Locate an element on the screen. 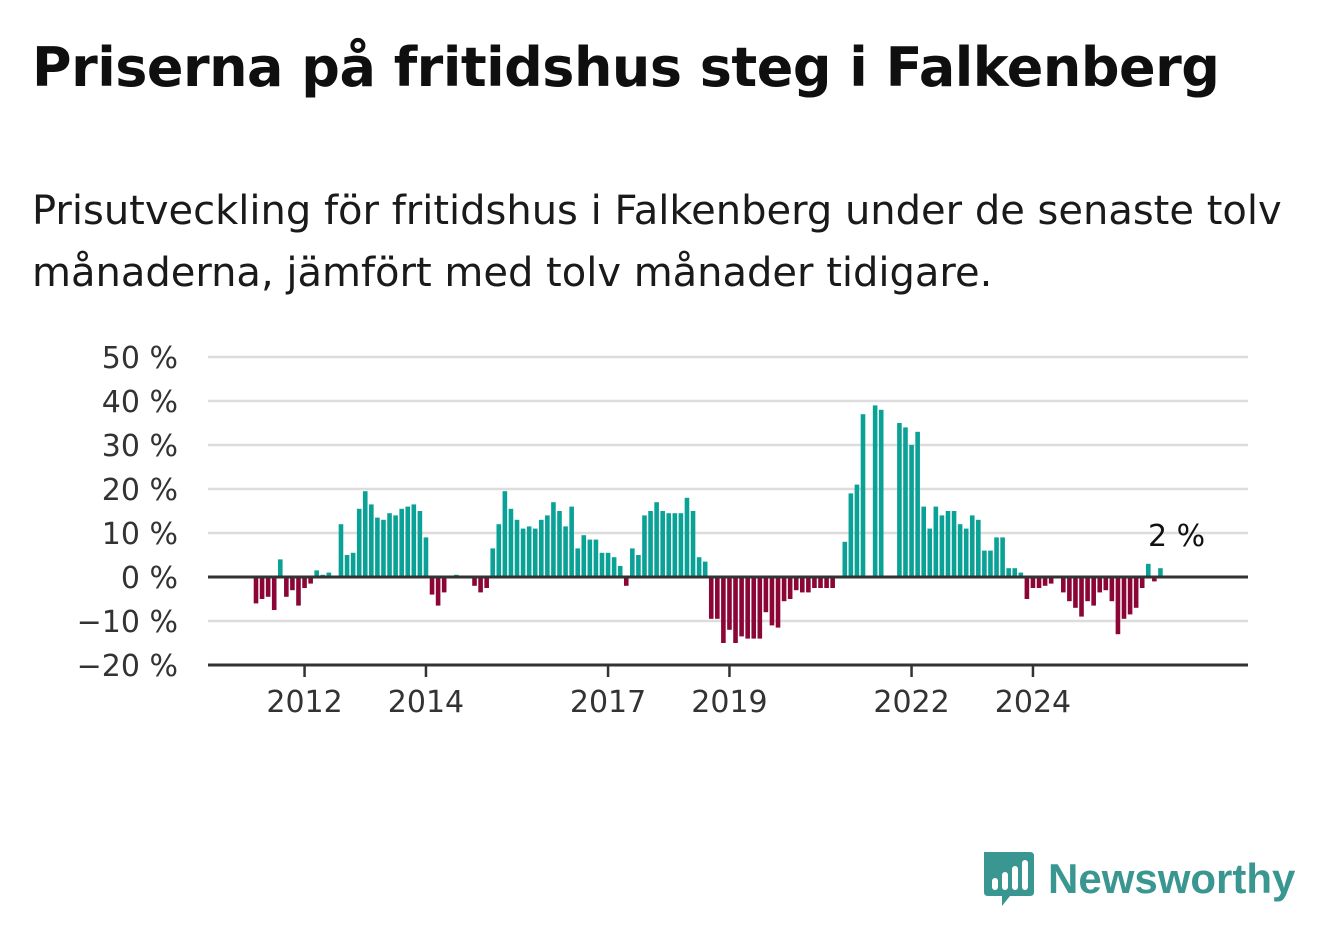 Image resolution: width=1322 pixels, height=939 pixels. y-tick-label: 40 % is located at coordinates (140, 402).